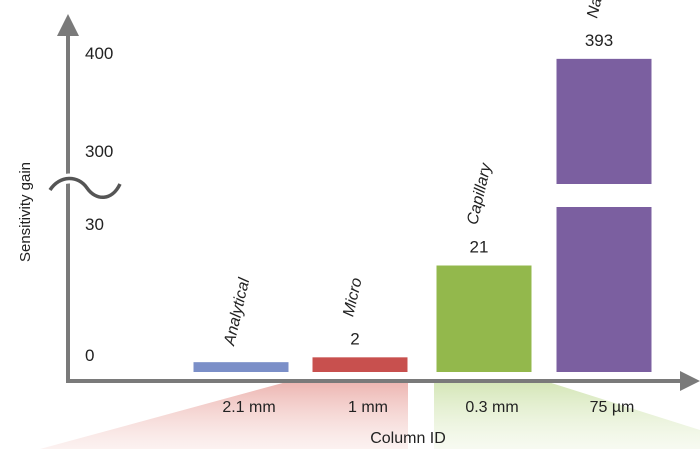  Describe the element at coordinates (604, 289) in the screenshot. I see `bar-nano-lower` at that location.